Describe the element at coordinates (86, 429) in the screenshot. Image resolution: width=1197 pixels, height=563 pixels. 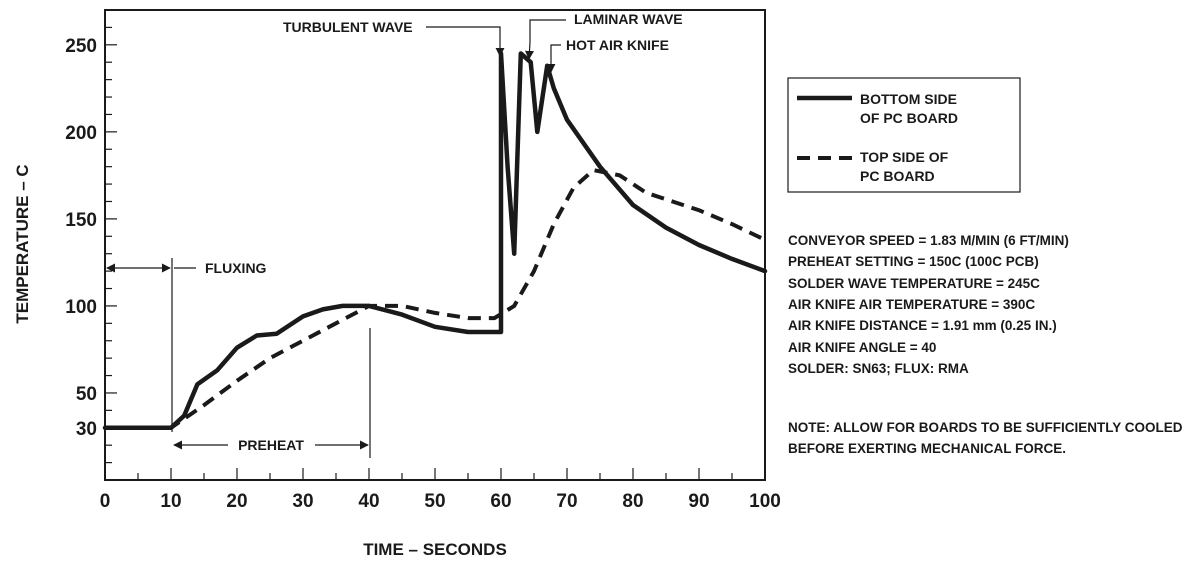
I see `y-tick-label: 30` at that location.